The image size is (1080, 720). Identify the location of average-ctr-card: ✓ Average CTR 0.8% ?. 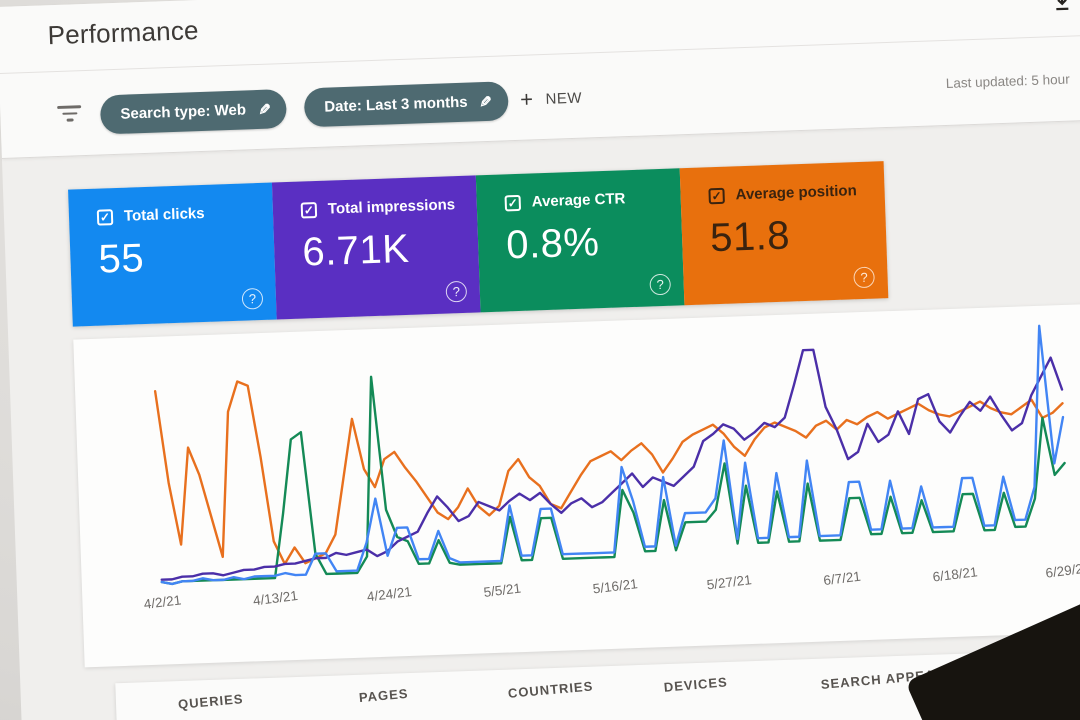
(580, 240).